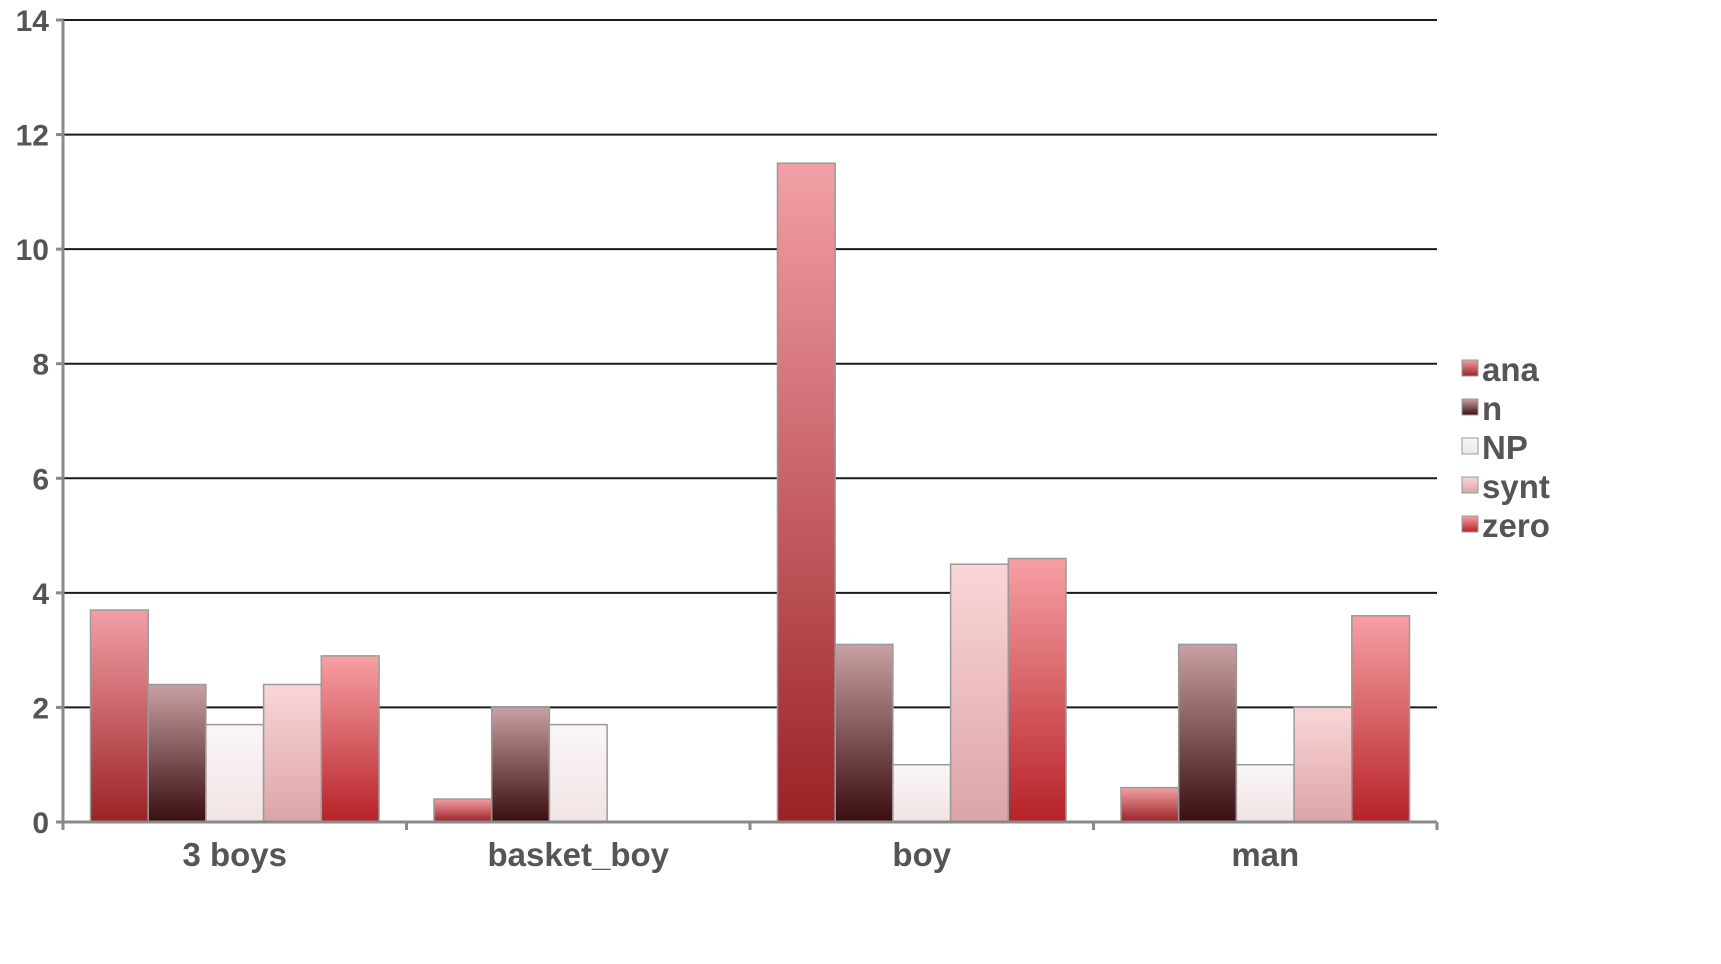  I want to click on legend-label-zero: zero, so click(1516, 525).